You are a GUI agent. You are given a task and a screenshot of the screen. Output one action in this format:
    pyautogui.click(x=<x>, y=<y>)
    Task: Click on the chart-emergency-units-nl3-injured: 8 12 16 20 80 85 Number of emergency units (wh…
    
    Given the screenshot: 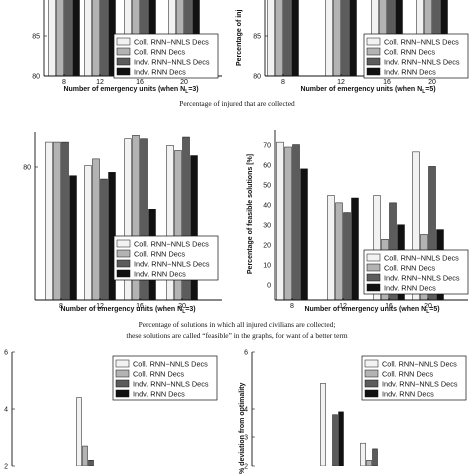 What is the action you would take?
    pyautogui.click(x=127, y=47)
    